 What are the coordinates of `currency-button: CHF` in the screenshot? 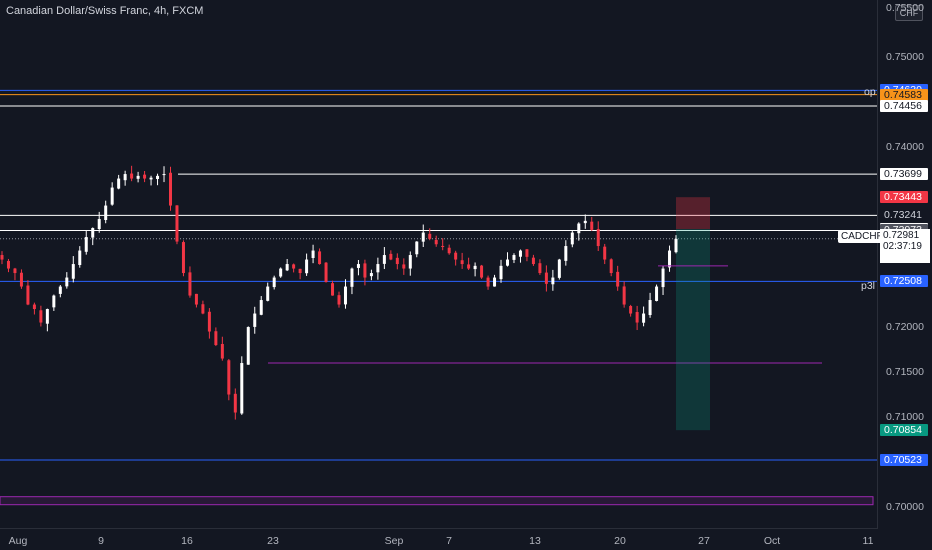 It's located at (909, 13).